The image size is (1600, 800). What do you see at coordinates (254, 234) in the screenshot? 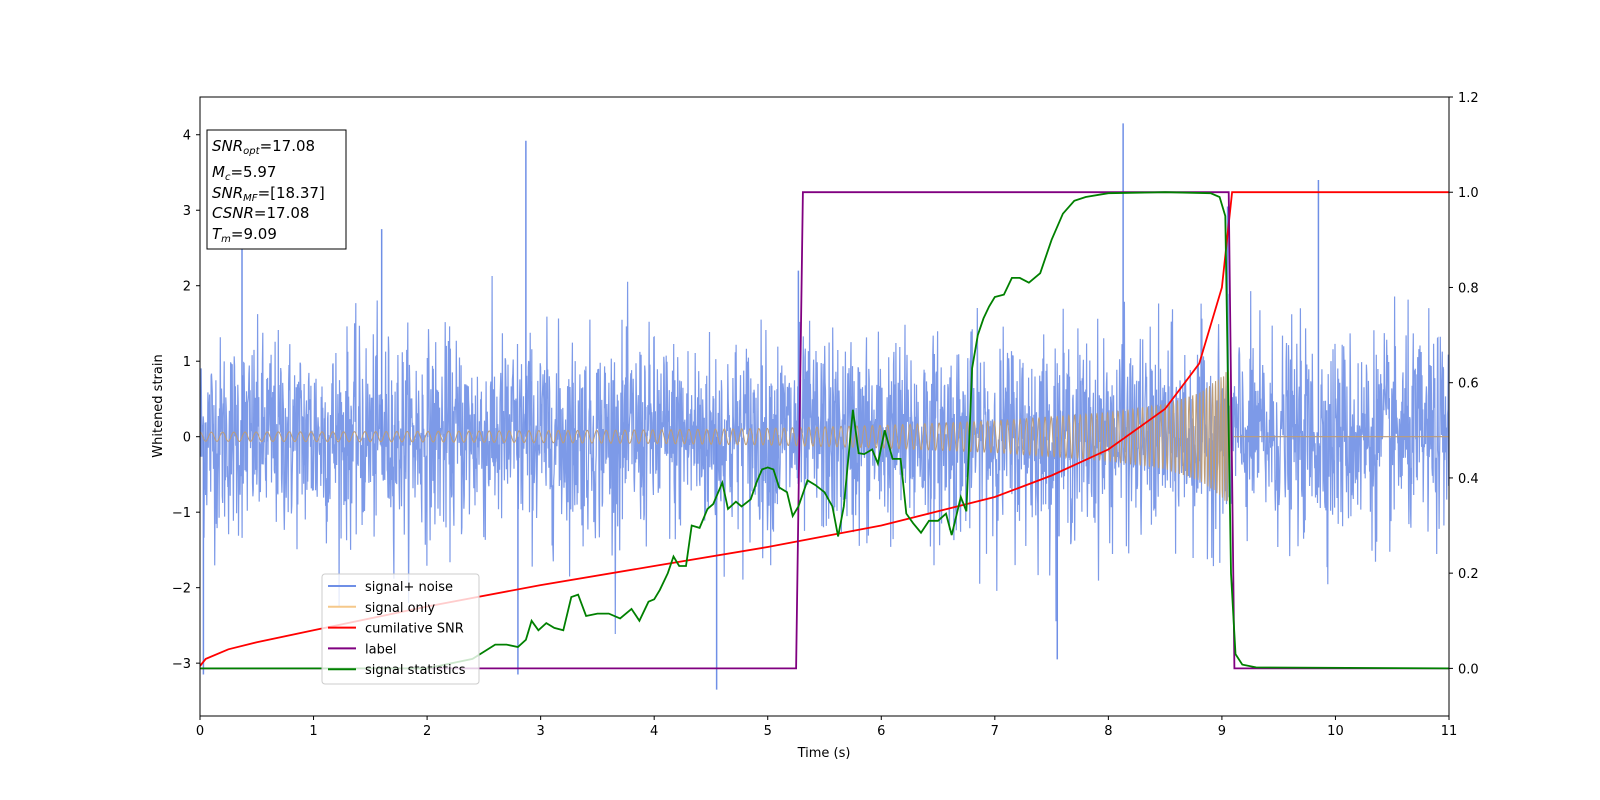
I see `info-box-value: =9.09` at bounding box center [254, 234].